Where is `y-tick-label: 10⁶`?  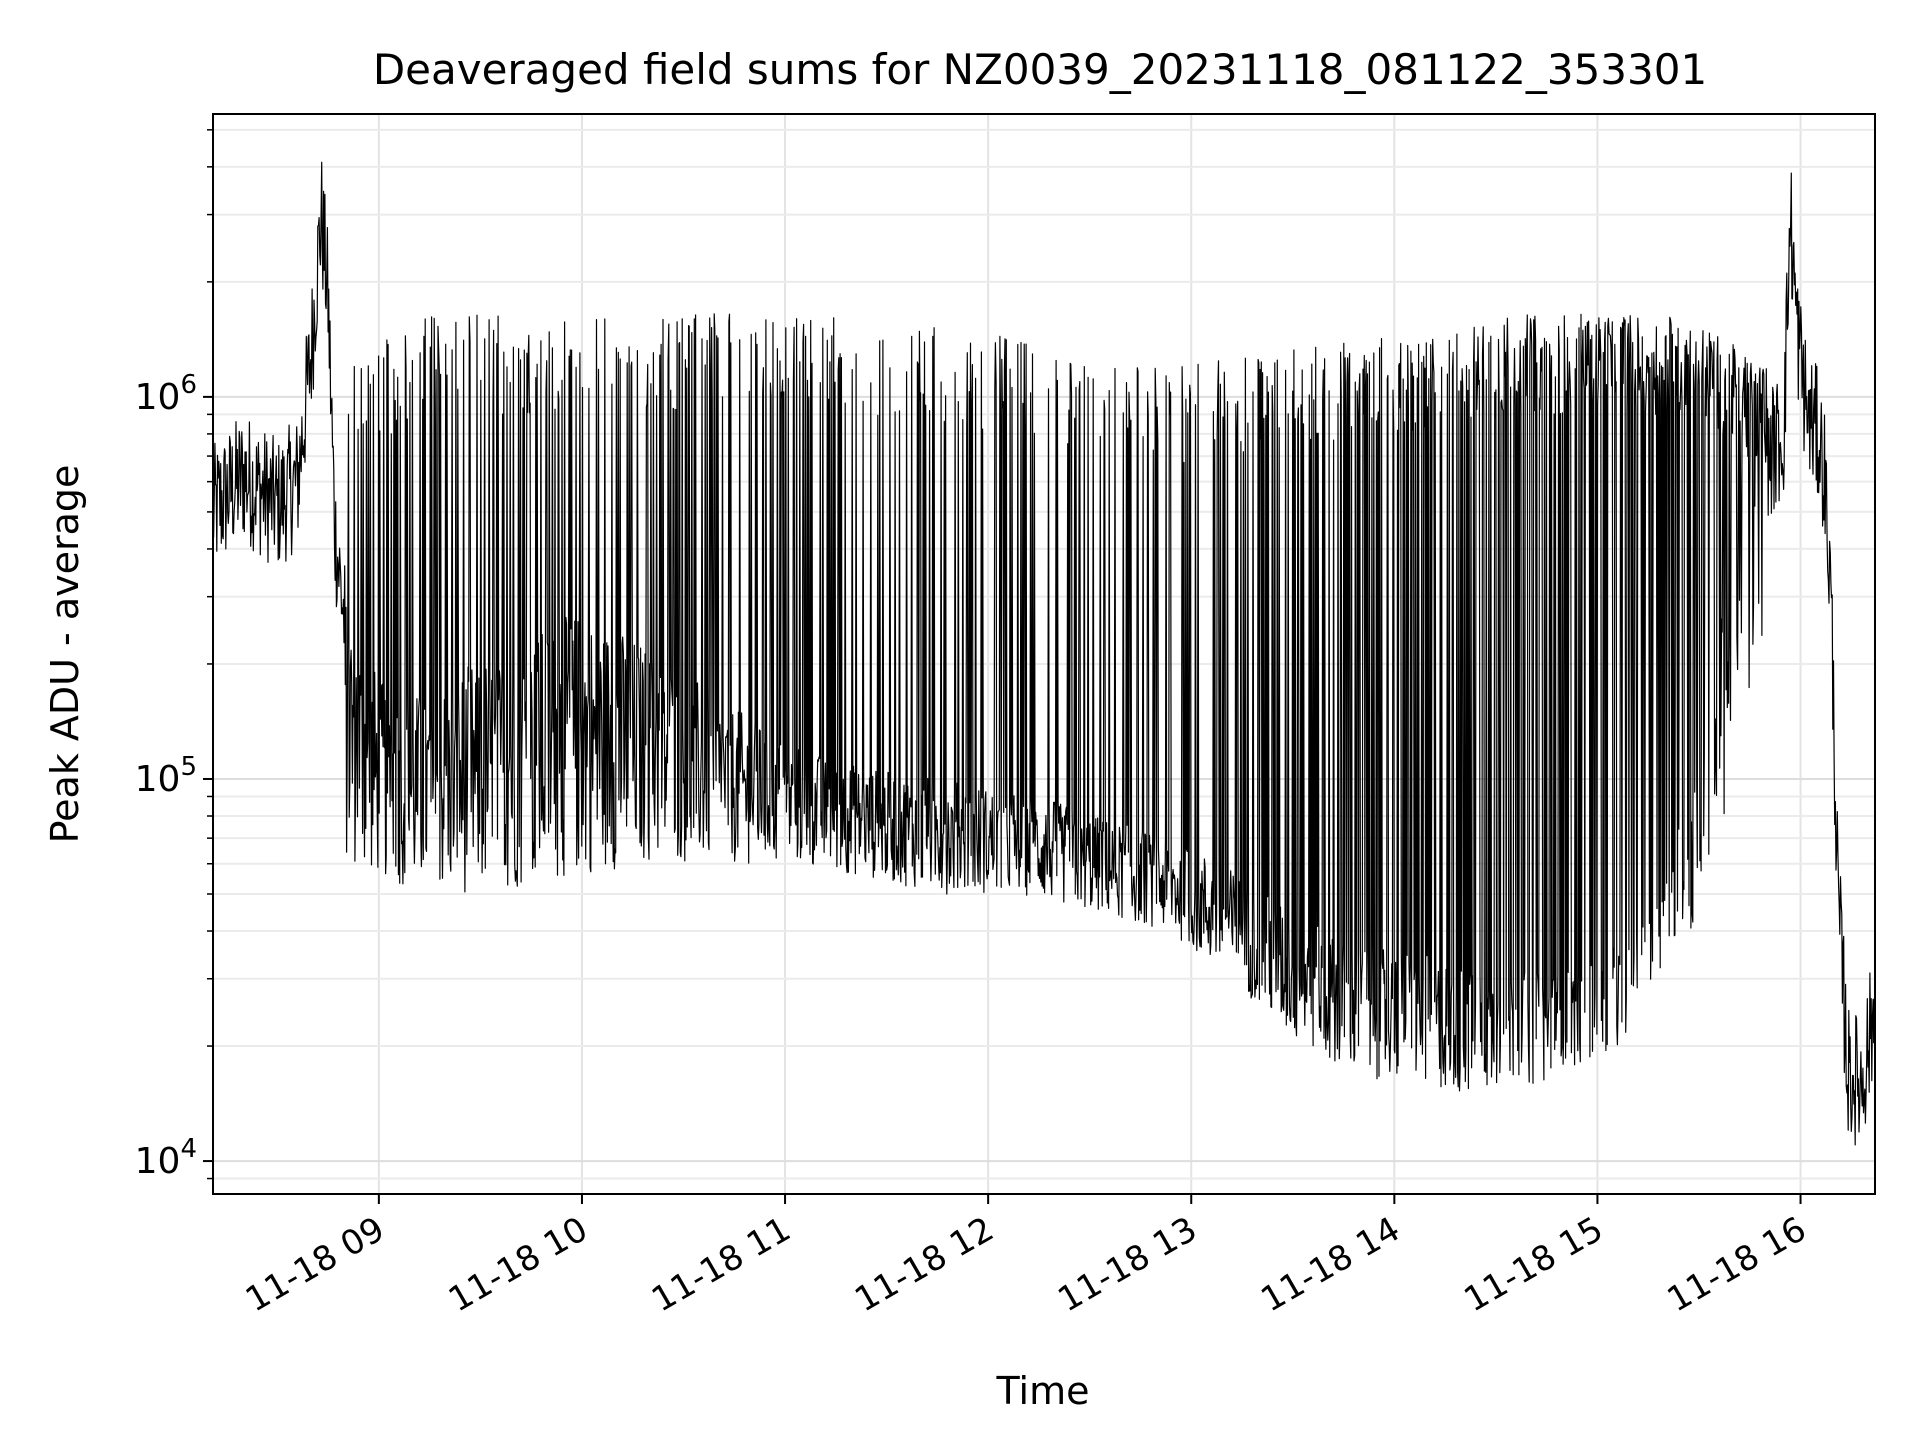
y-tick-label: 10⁶ is located at coordinates (166, 394).